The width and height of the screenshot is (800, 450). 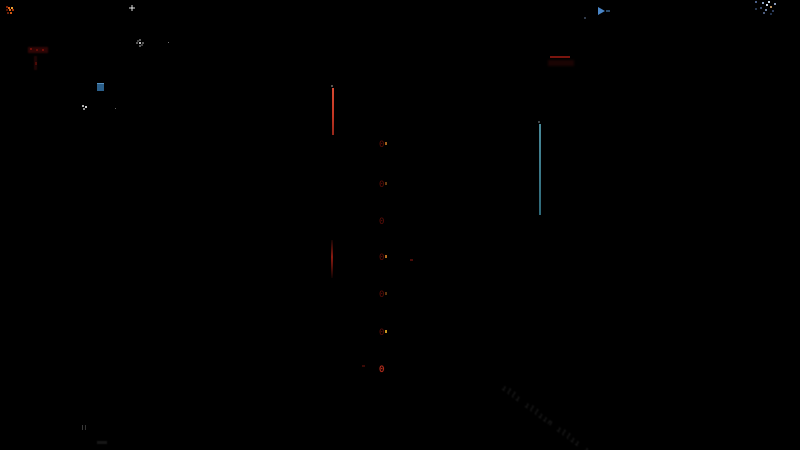 I want to click on red-vertical-smear-dot, so click(x=36, y=63).